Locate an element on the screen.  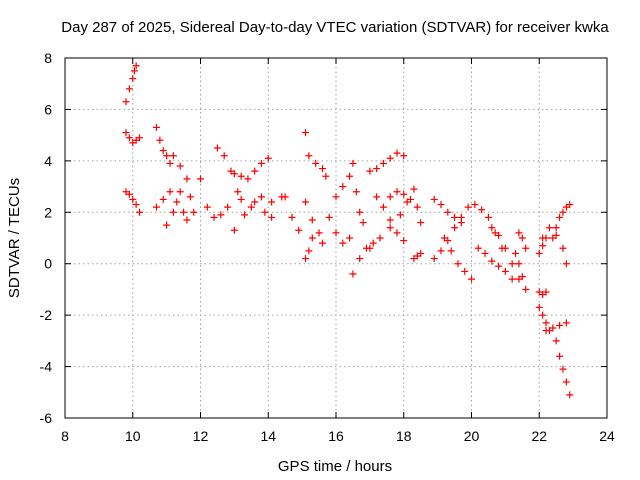
x-tick-label: 14 is located at coordinates (268, 436).